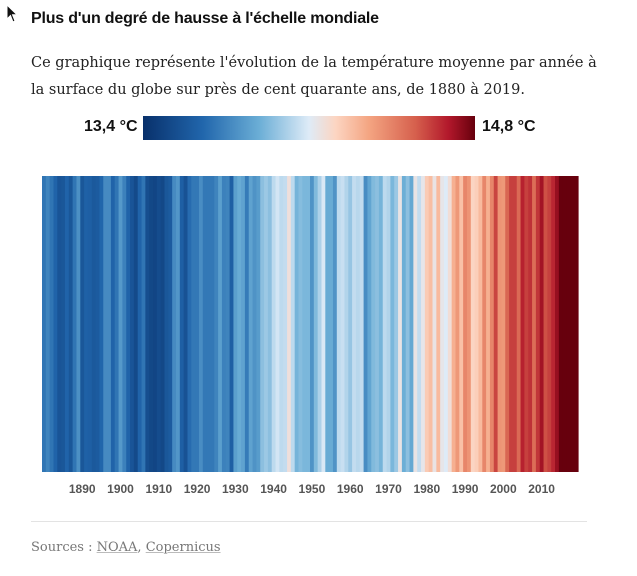  Describe the element at coordinates (166, 324) in the screenshot. I see `stripe-1912` at that location.